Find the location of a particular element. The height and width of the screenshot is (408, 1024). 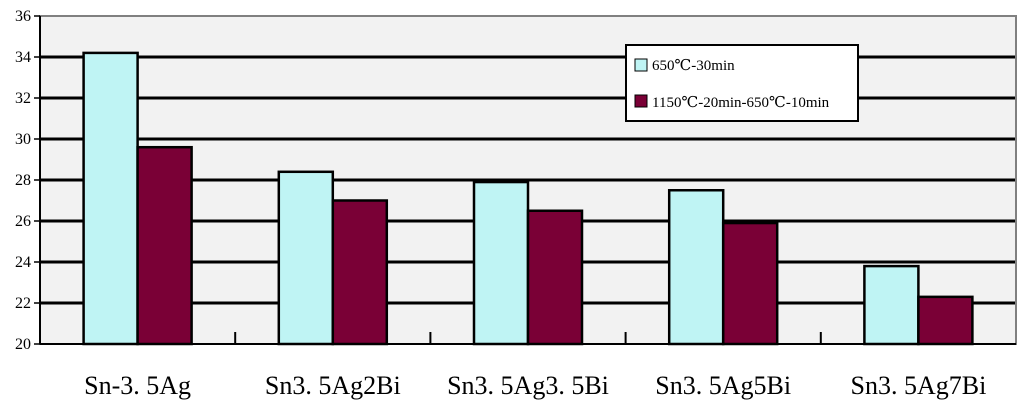

y-tick-label: 32 is located at coordinates (23, 98).